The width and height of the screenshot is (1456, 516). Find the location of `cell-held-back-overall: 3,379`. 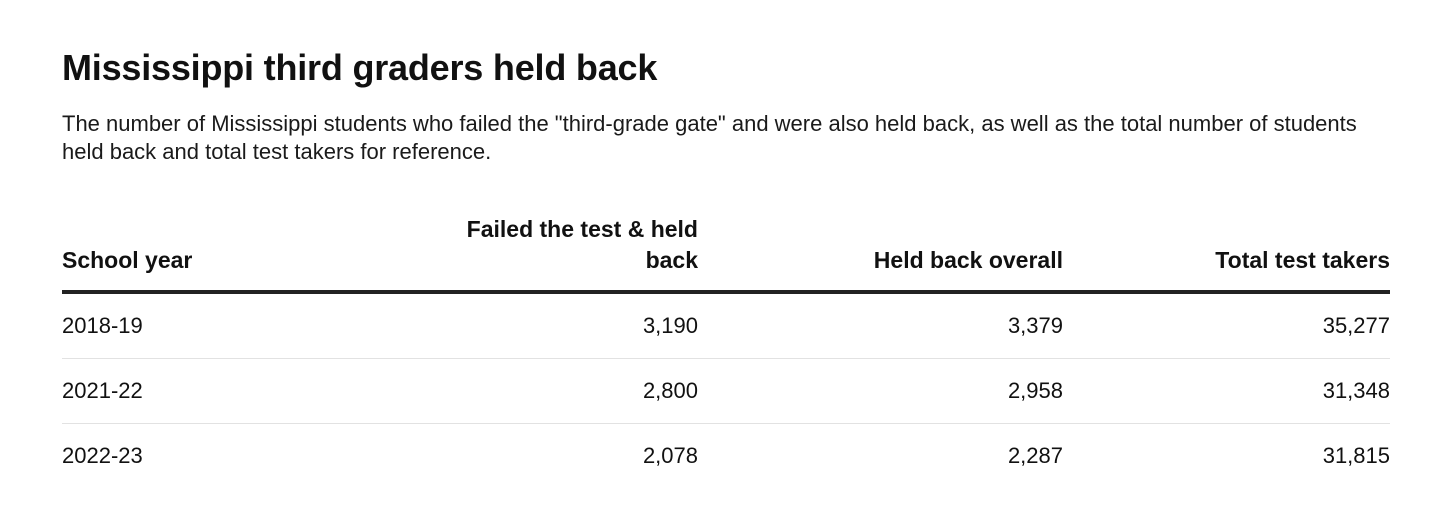

cell-held-back-overall: 3,379 is located at coordinates (880, 325).